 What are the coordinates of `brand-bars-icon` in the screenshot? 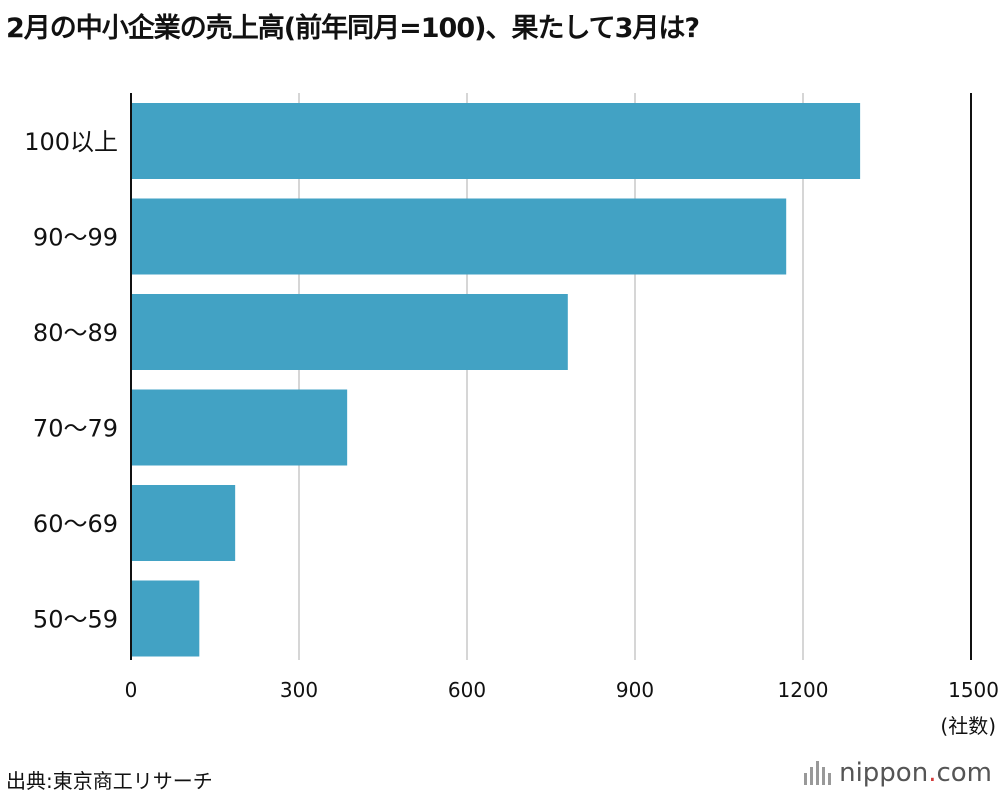 It's located at (818, 773).